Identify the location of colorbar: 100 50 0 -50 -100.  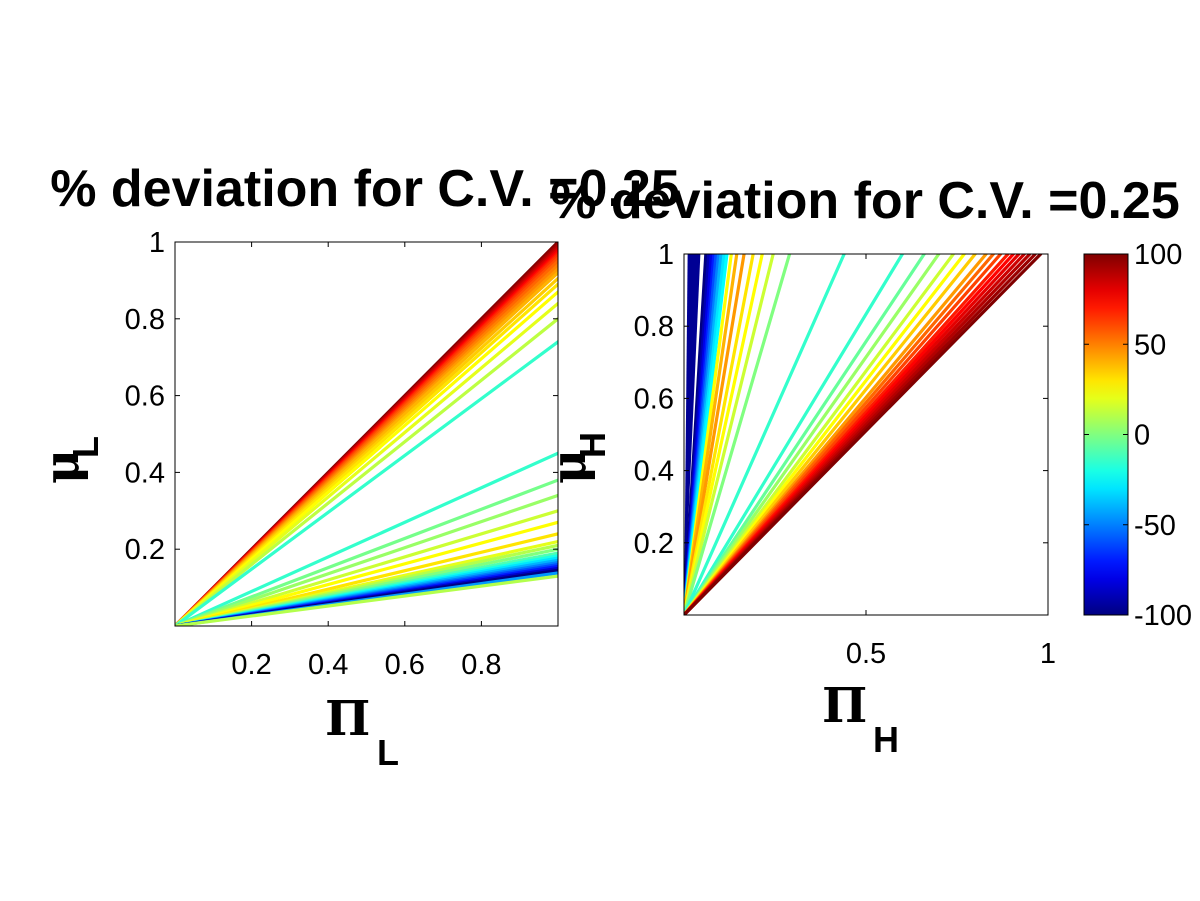
(1137, 435).